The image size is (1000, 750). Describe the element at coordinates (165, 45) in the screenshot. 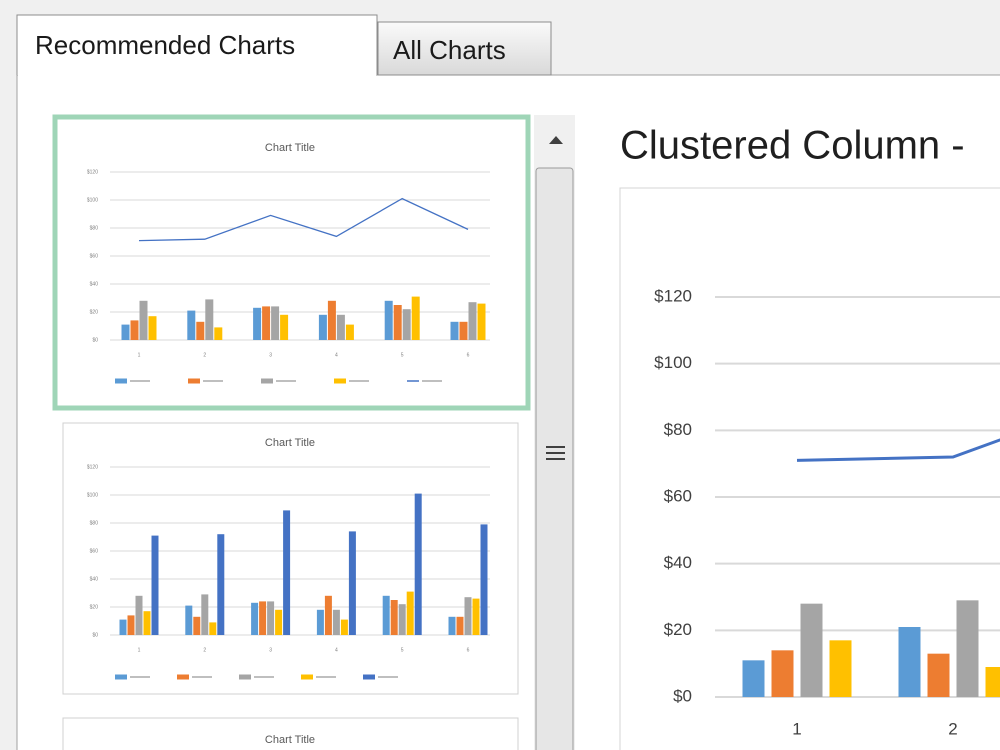

I see `tab-label: Recommended Charts` at that location.